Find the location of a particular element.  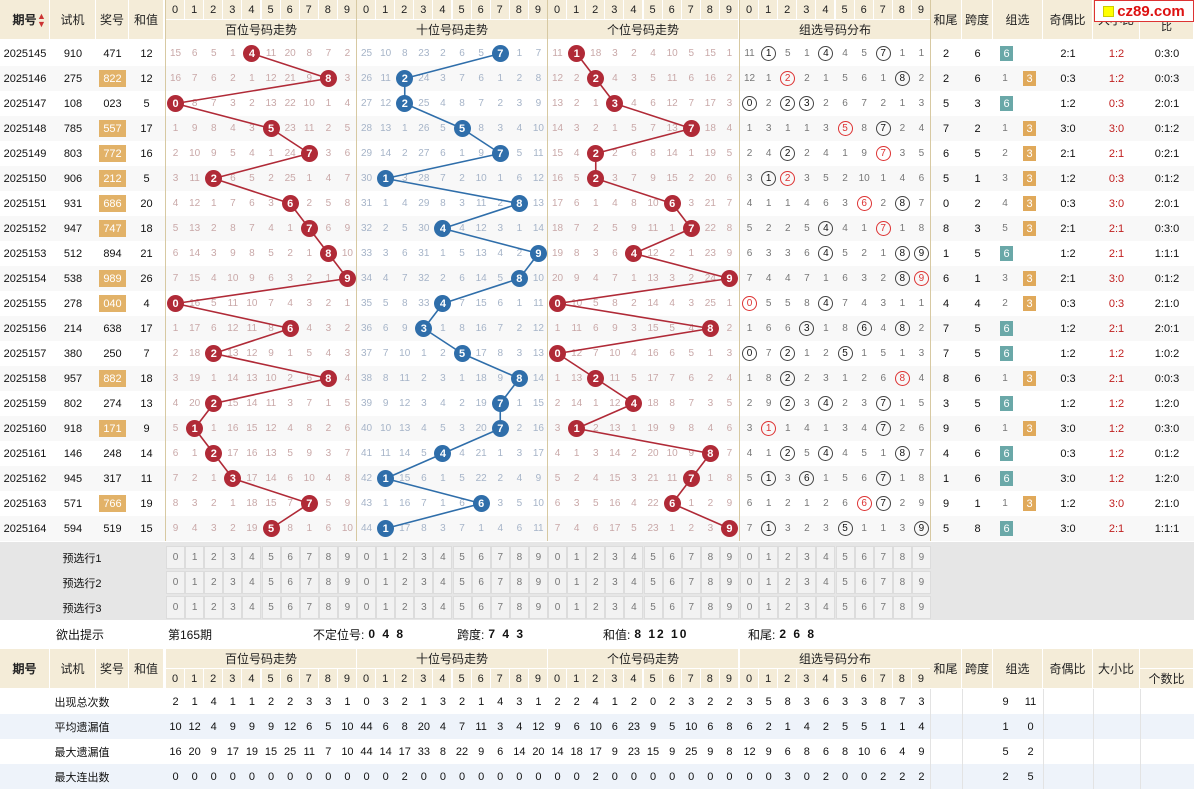

site-logo: cz89.com is located at coordinates (1144, 11).